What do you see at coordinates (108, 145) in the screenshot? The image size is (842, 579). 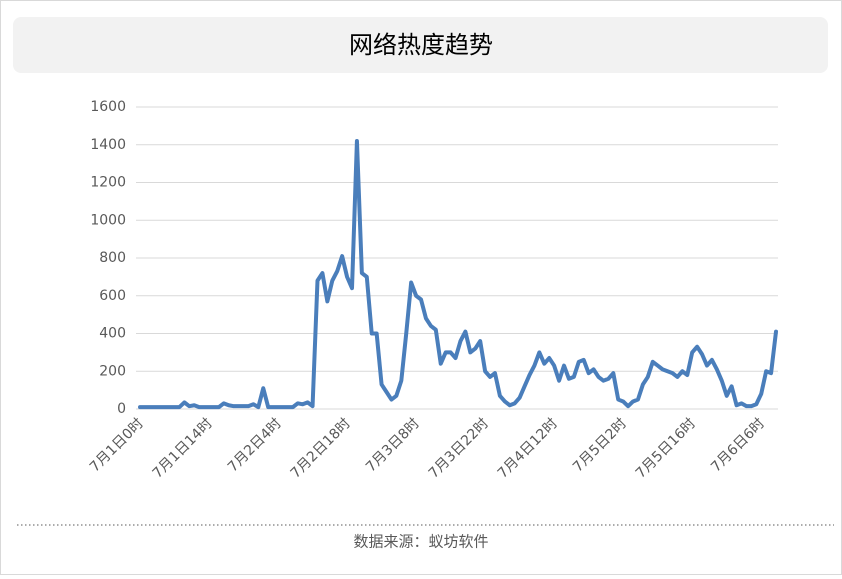 I see `y-tick-label: 1400` at bounding box center [108, 145].